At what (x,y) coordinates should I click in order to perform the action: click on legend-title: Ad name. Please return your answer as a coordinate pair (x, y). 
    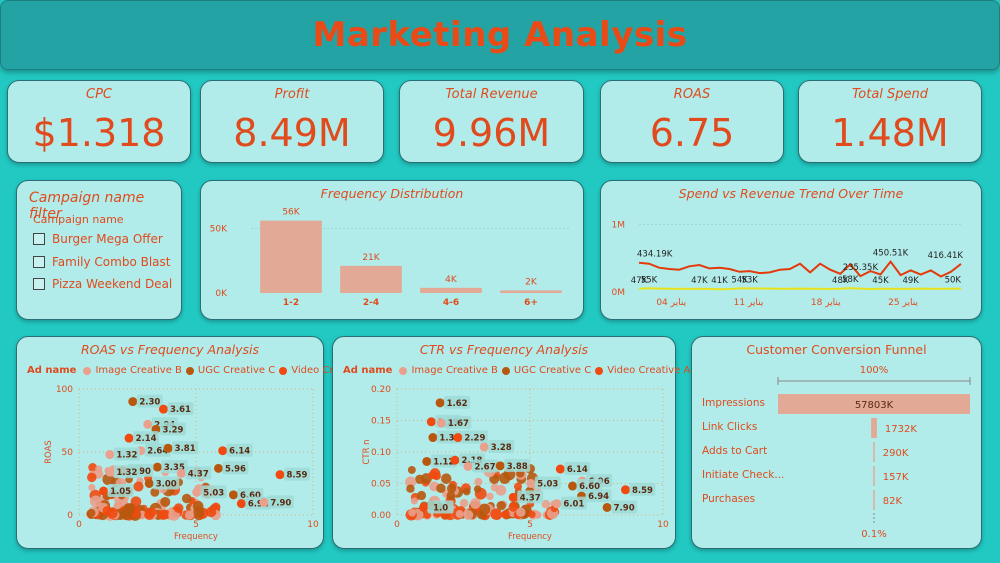
    Looking at the image, I should click on (52, 370).